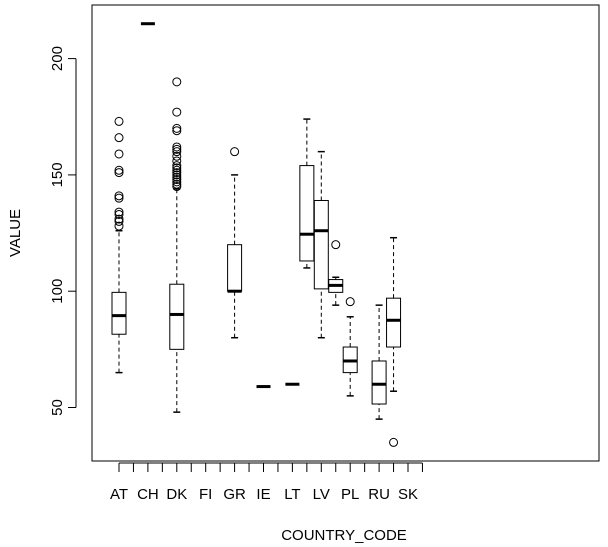  Describe the element at coordinates (344, 535) in the screenshot. I see `x-axis-label: COUNTRY_CODE` at that location.